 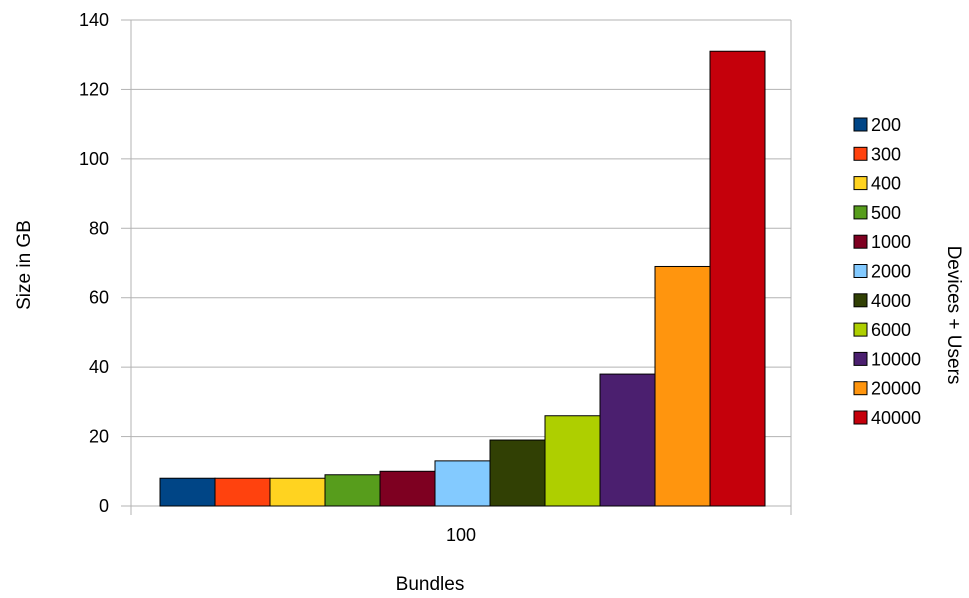 What do you see at coordinates (886, 184) in the screenshot?
I see `legend-label-400: 400` at bounding box center [886, 184].